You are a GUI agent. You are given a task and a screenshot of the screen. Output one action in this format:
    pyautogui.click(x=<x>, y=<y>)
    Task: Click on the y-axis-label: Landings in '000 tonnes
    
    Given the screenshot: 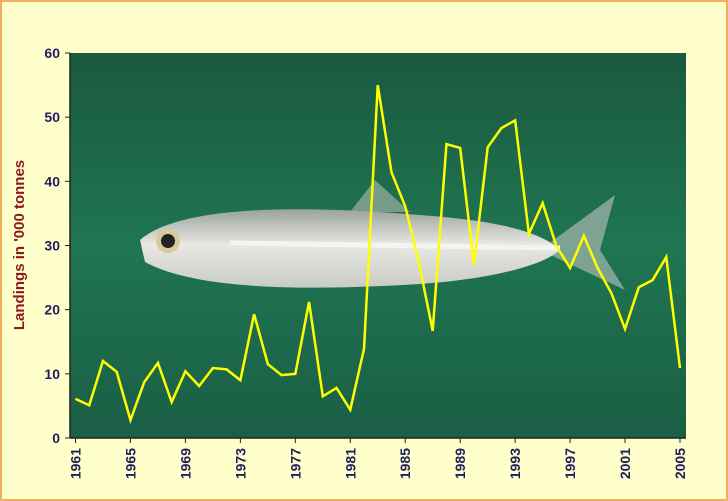 What is the action you would take?
    pyautogui.click(x=19, y=245)
    